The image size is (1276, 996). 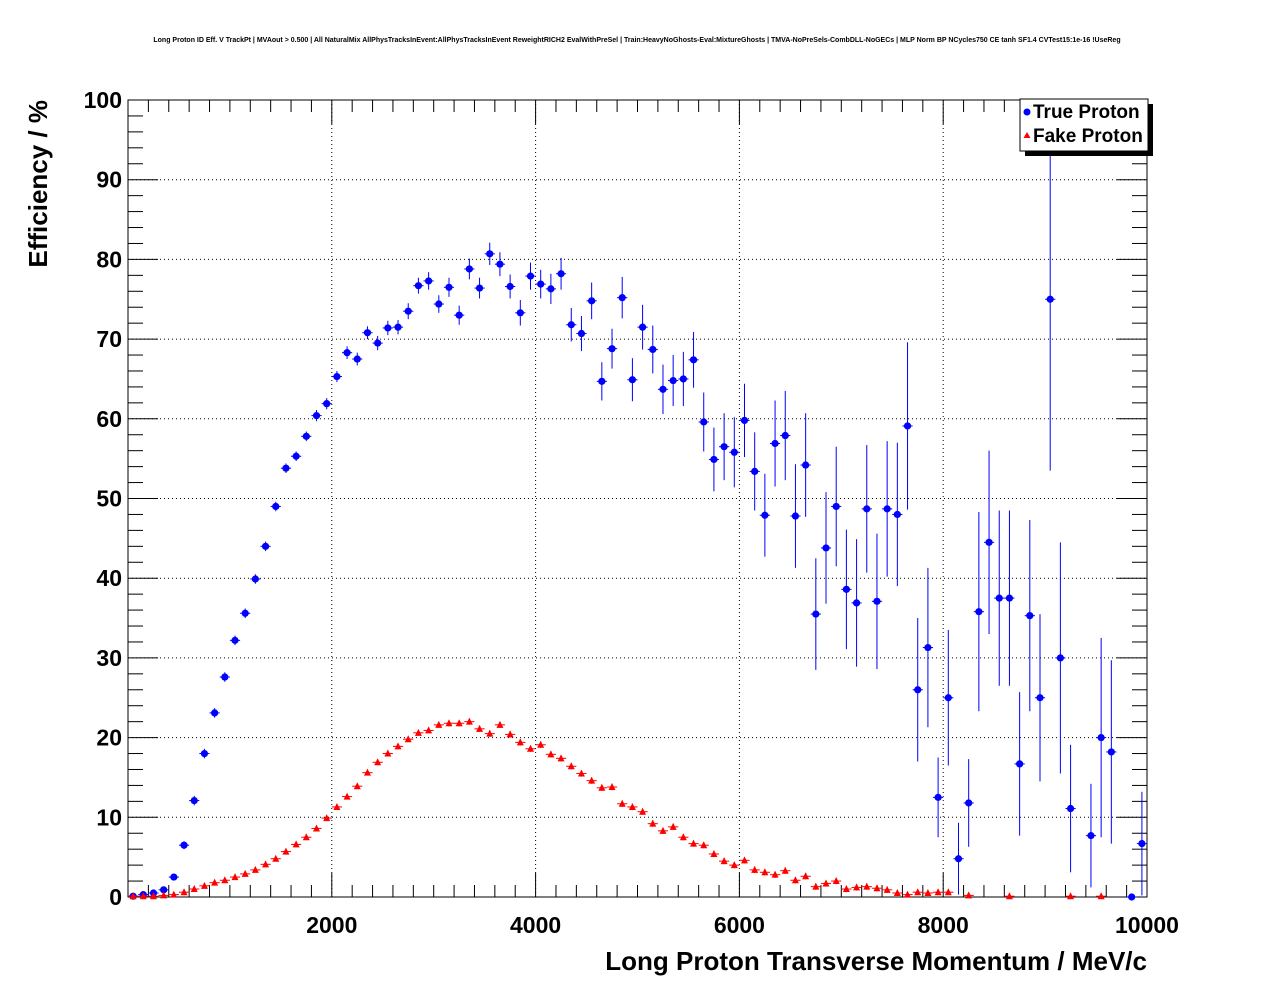 I want to click on y-tick-label: 70, so click(x=109, y=339).